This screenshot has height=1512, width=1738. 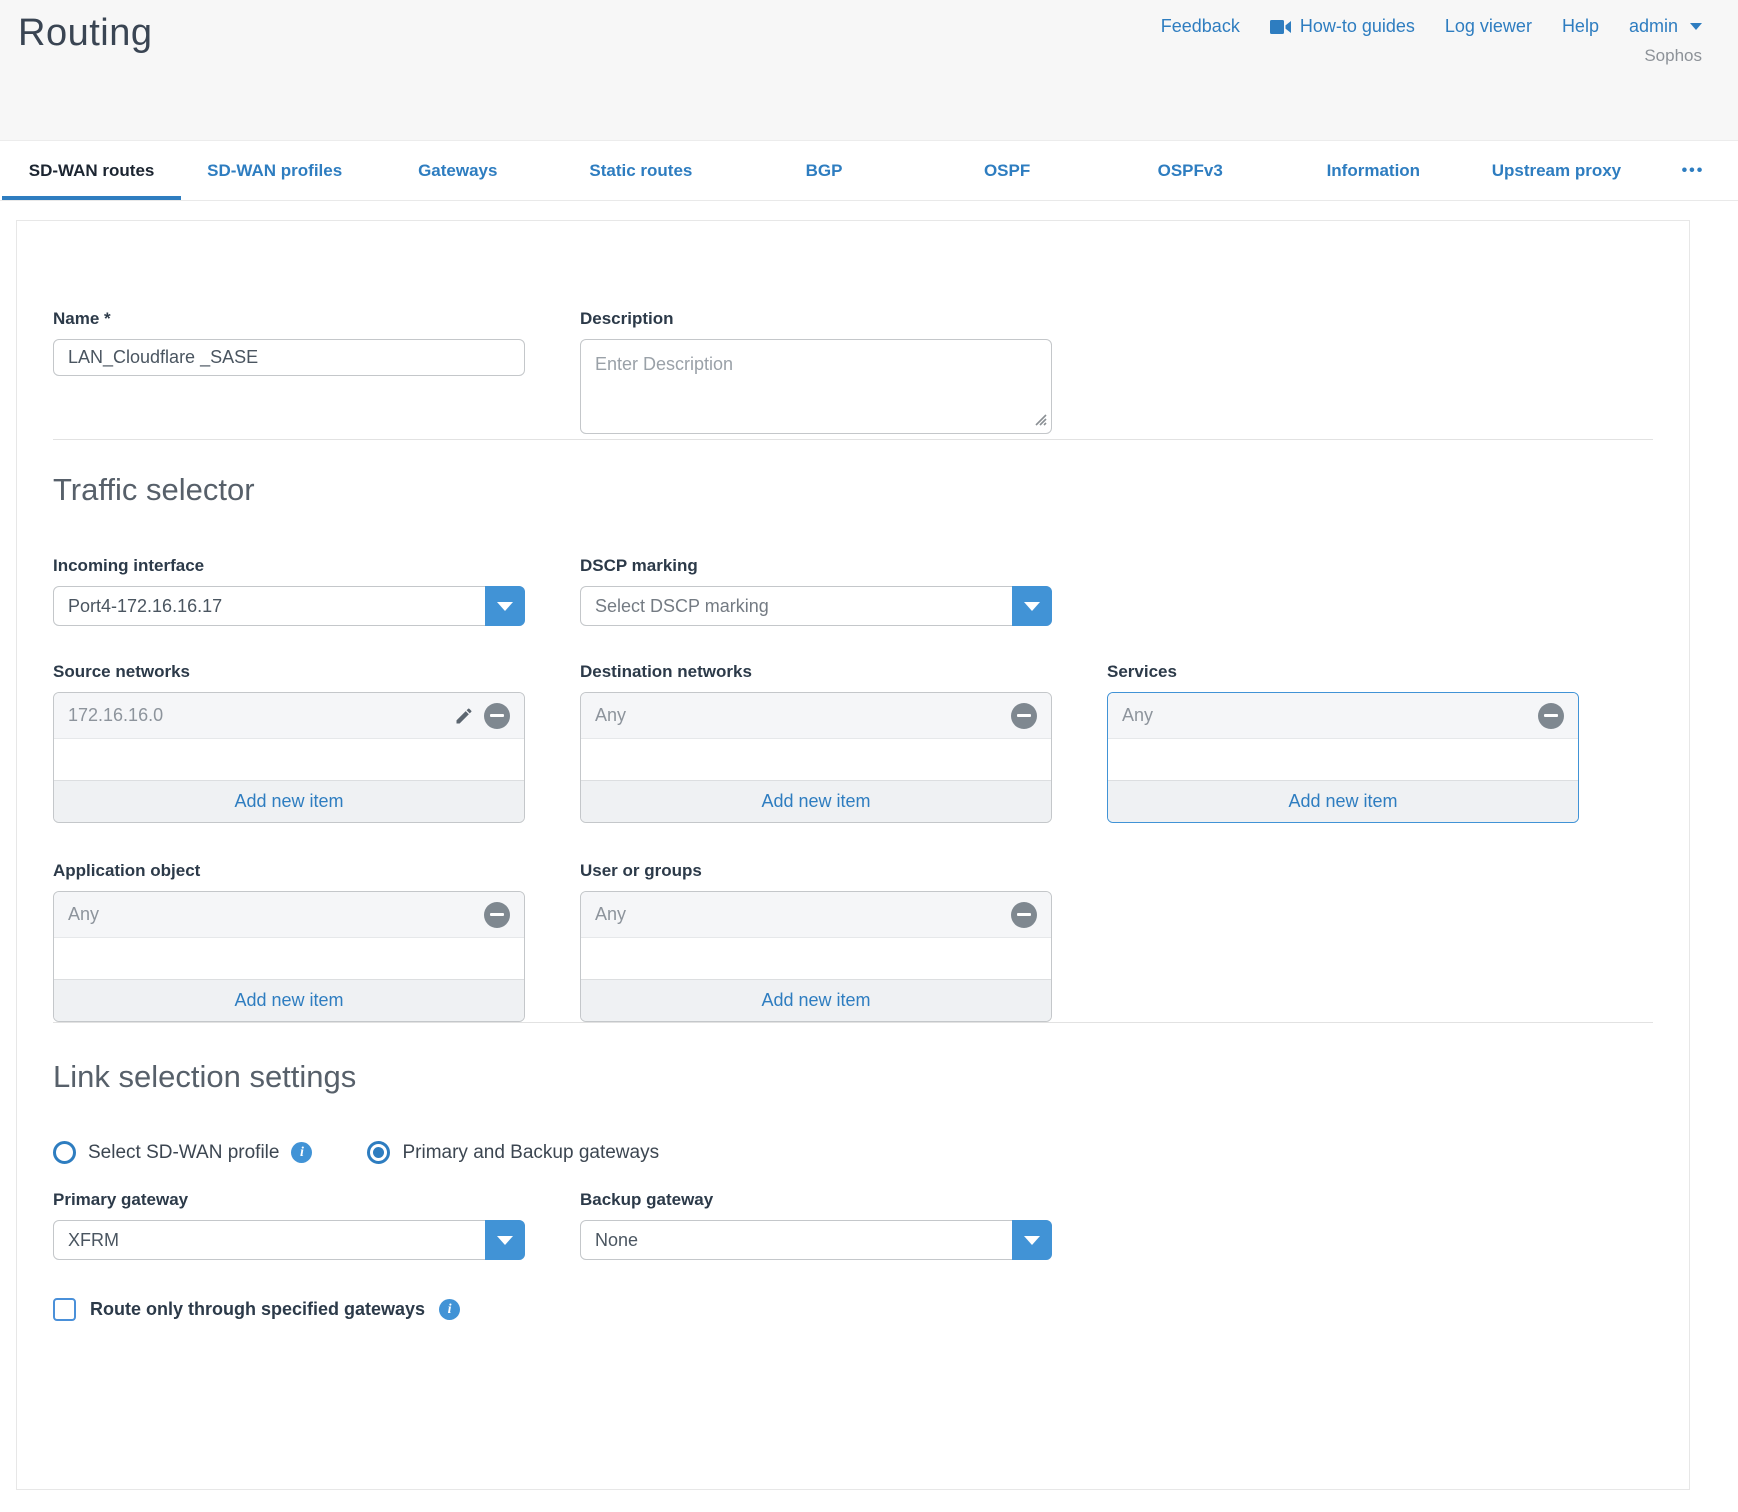 I want to click on tab-static-routes: Static routes, so click(x=641, y=170).